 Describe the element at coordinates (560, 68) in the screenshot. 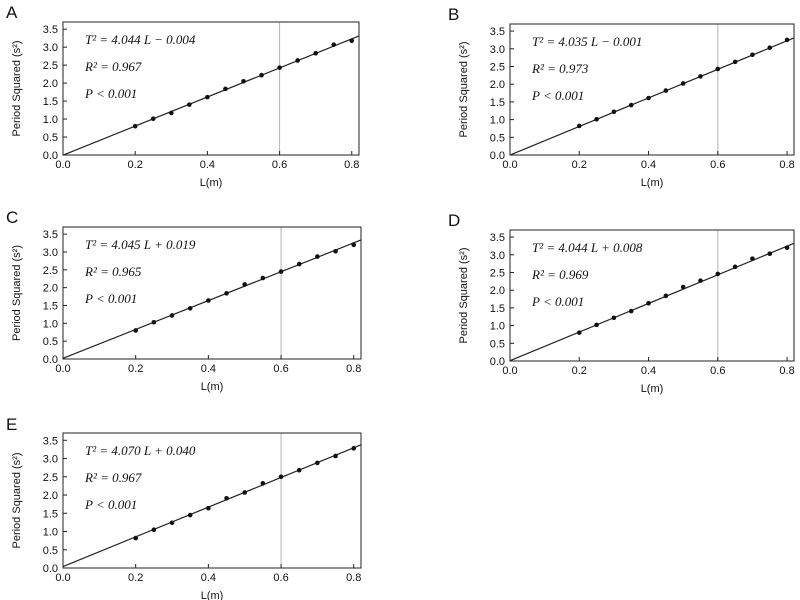

I see `annotation-r-squared: R² = 0.973` at that location.